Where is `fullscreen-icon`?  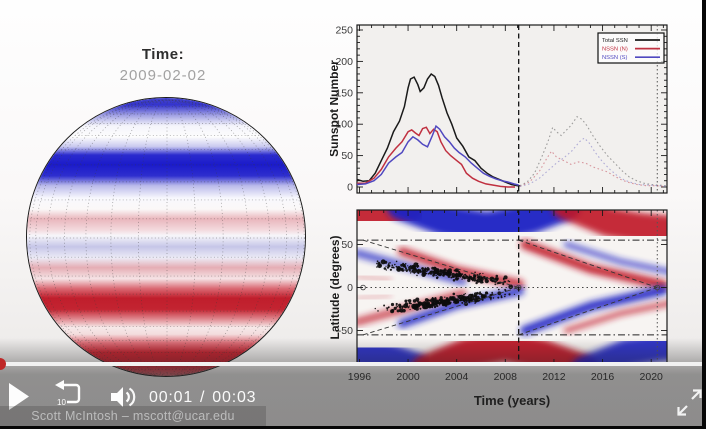
fullscreen-icon is located at coordinates (689, 402).